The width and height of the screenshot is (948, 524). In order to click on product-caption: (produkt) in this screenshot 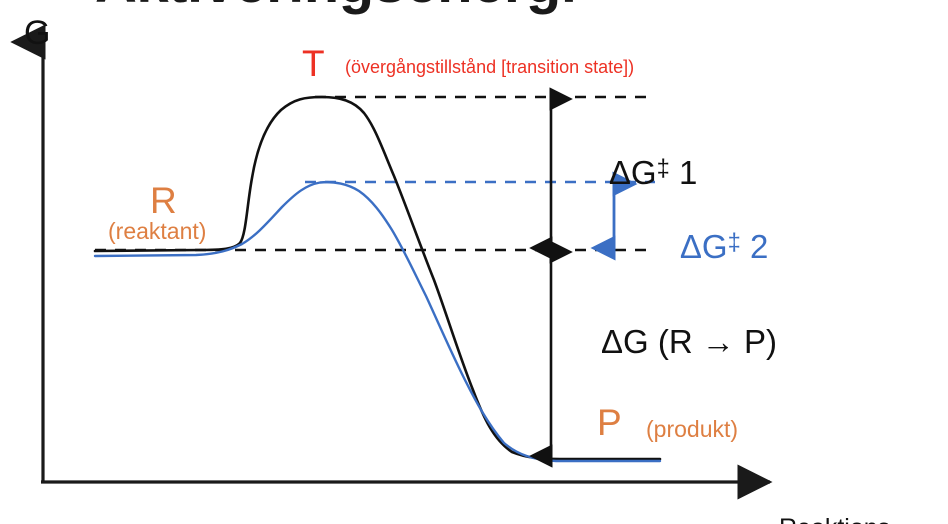, I will do `click(692, 429)`.